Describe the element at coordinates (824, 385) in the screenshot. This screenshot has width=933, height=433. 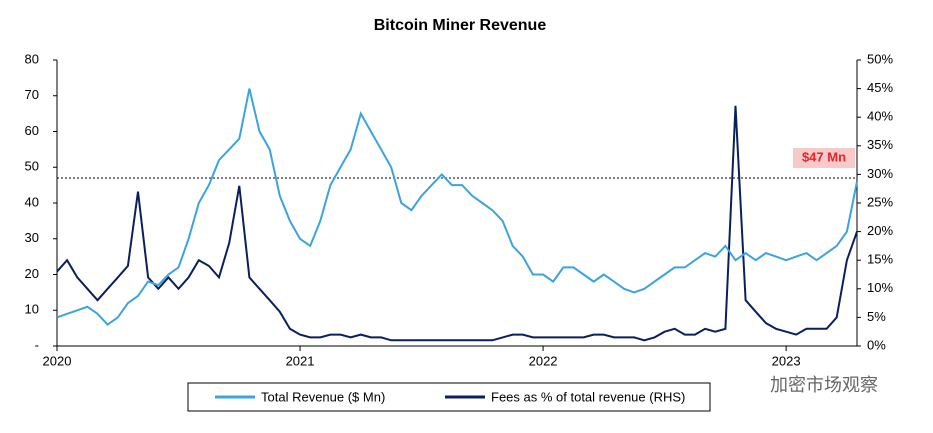
I see `watermark: 加密市场观察` at that location.